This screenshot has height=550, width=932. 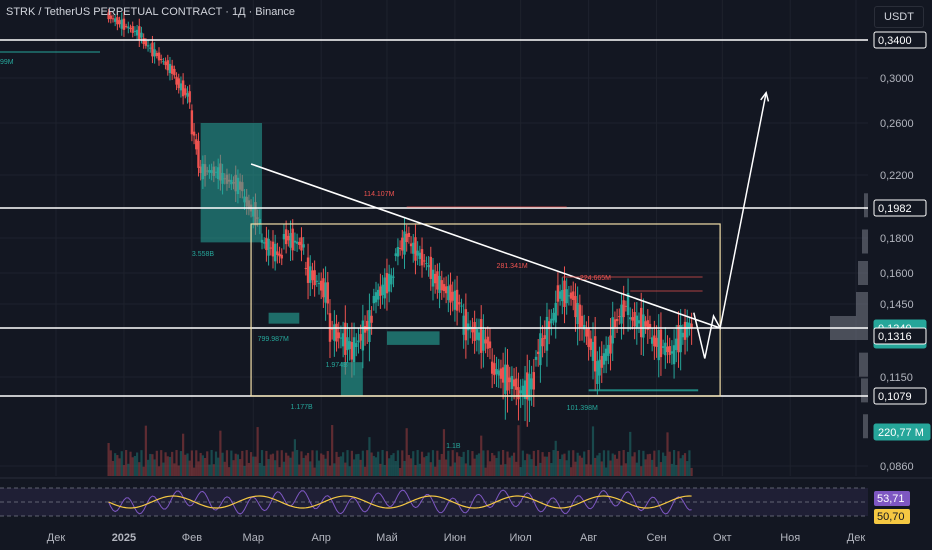 I want to click on time-tick-label: Фев, so click(x=192, y=538).